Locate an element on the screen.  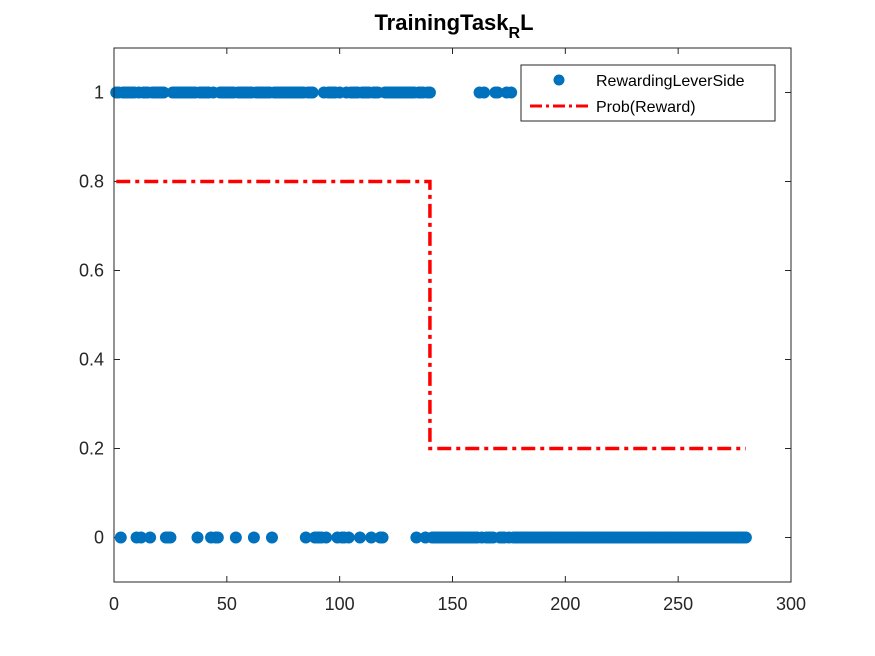
x-tick-label: 0 is located at coordinates (114, 604).